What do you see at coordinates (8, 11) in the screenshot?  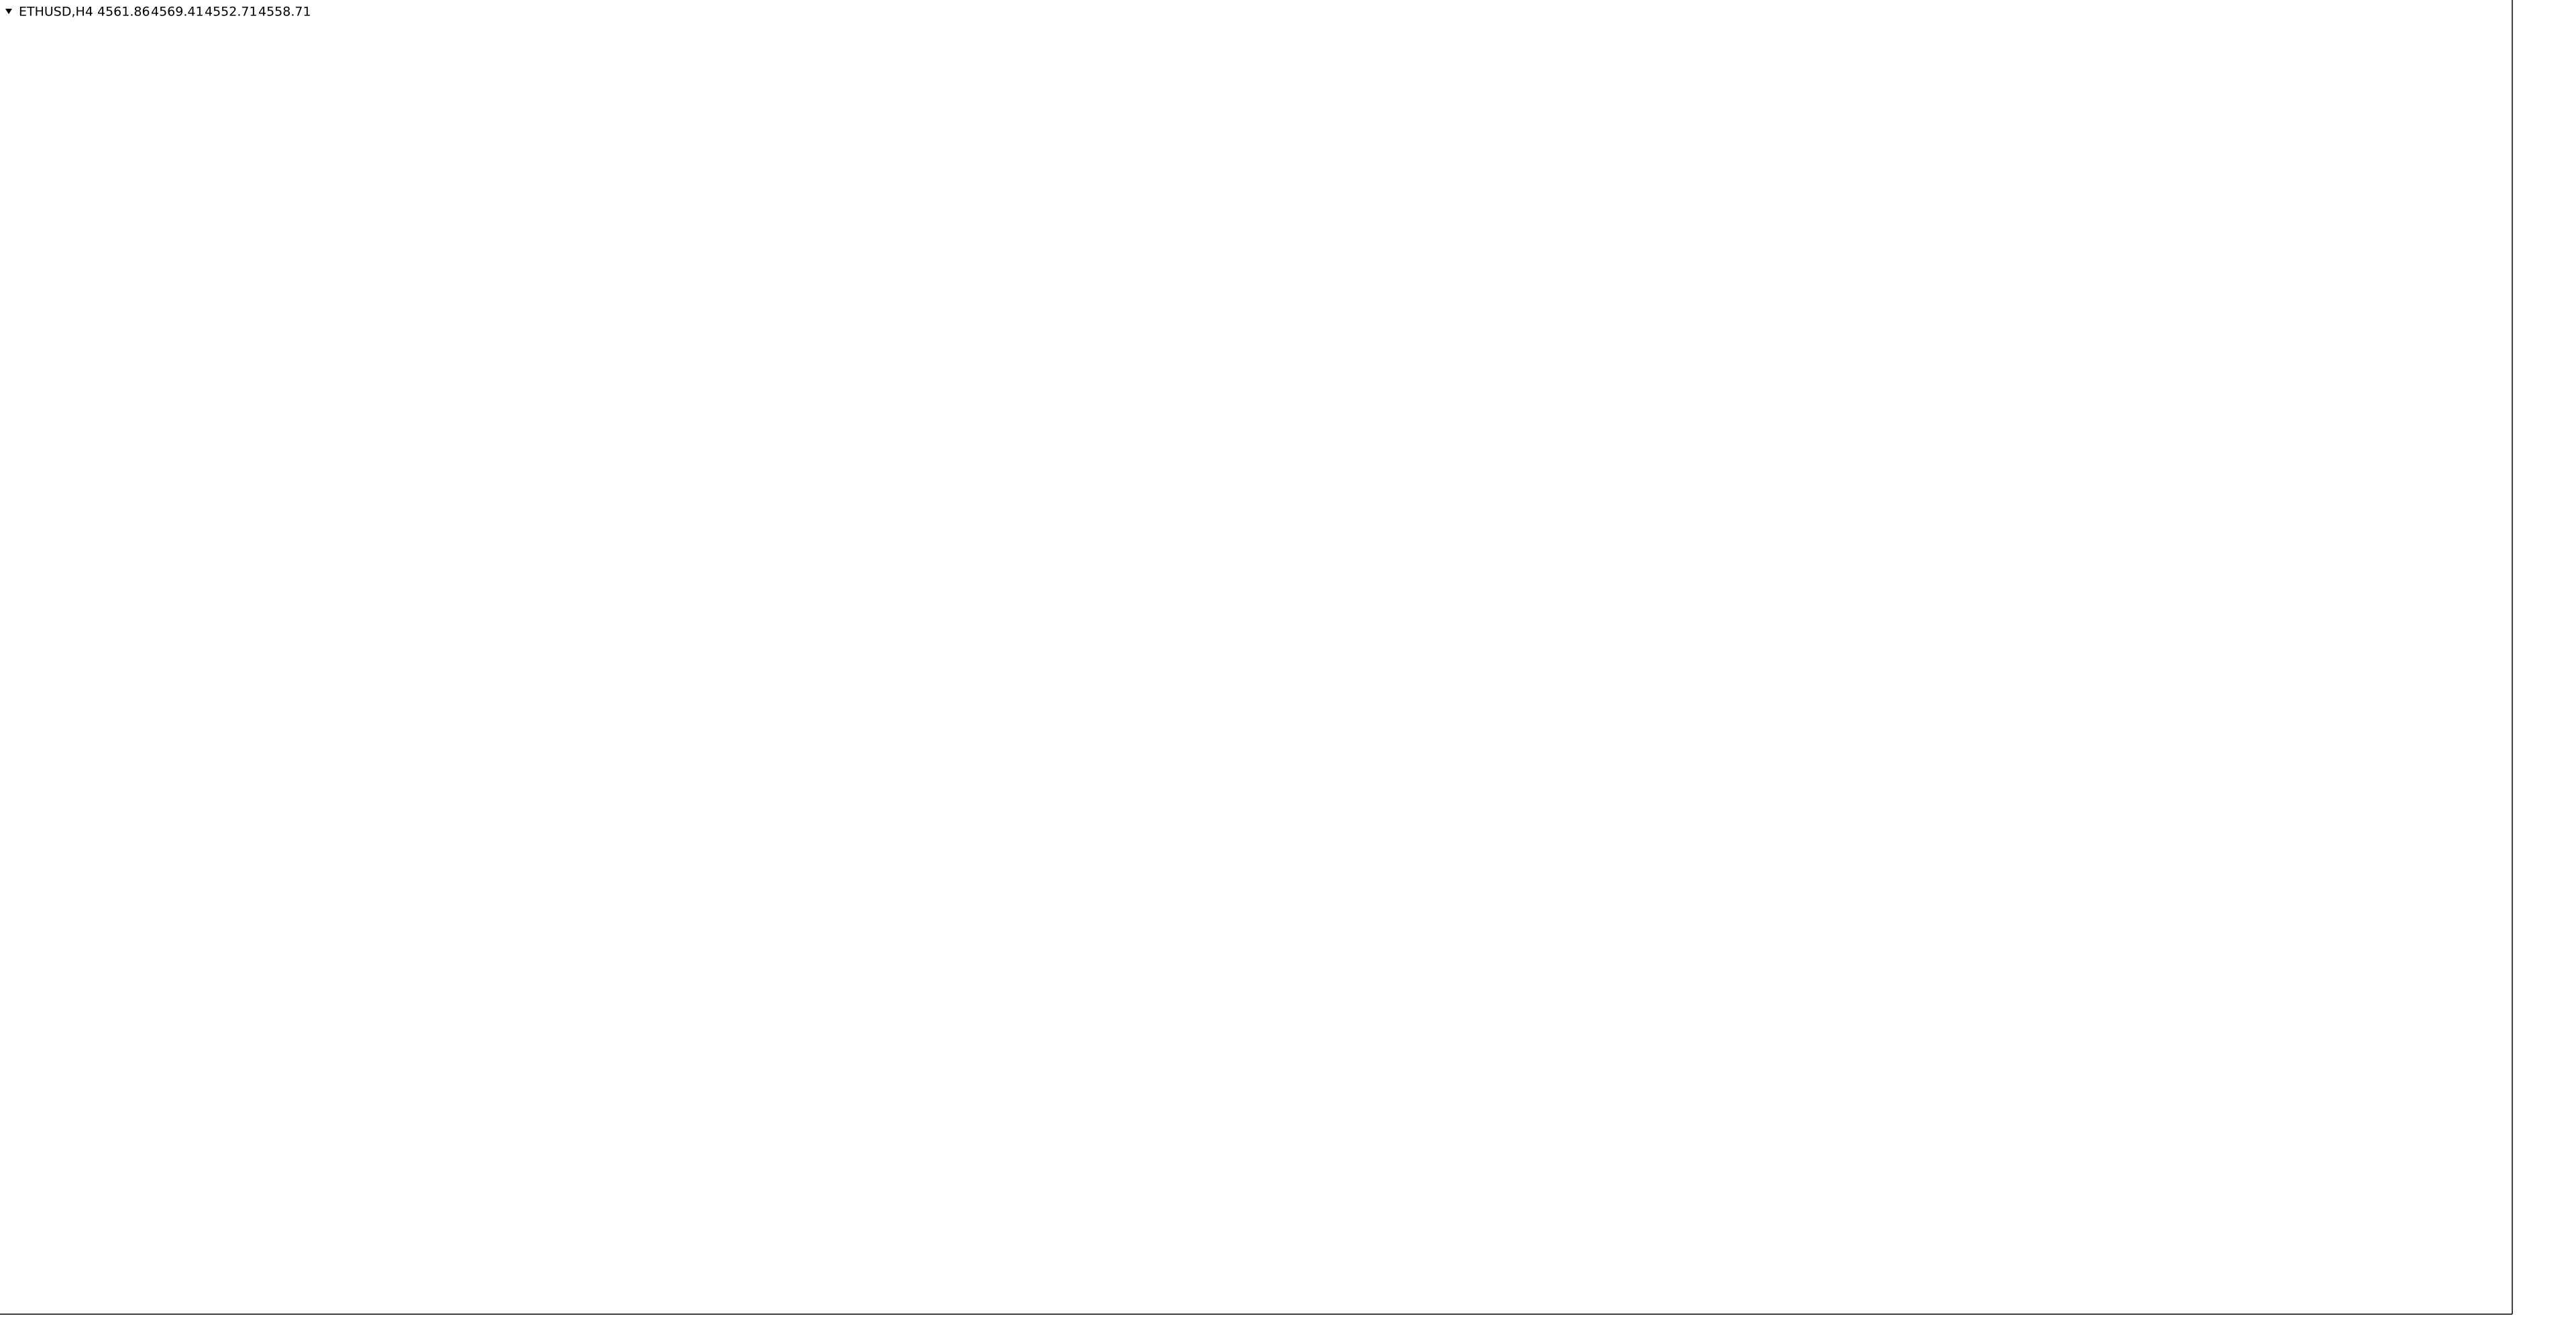 I see `header-arrow` at bounding box center [8, 11].